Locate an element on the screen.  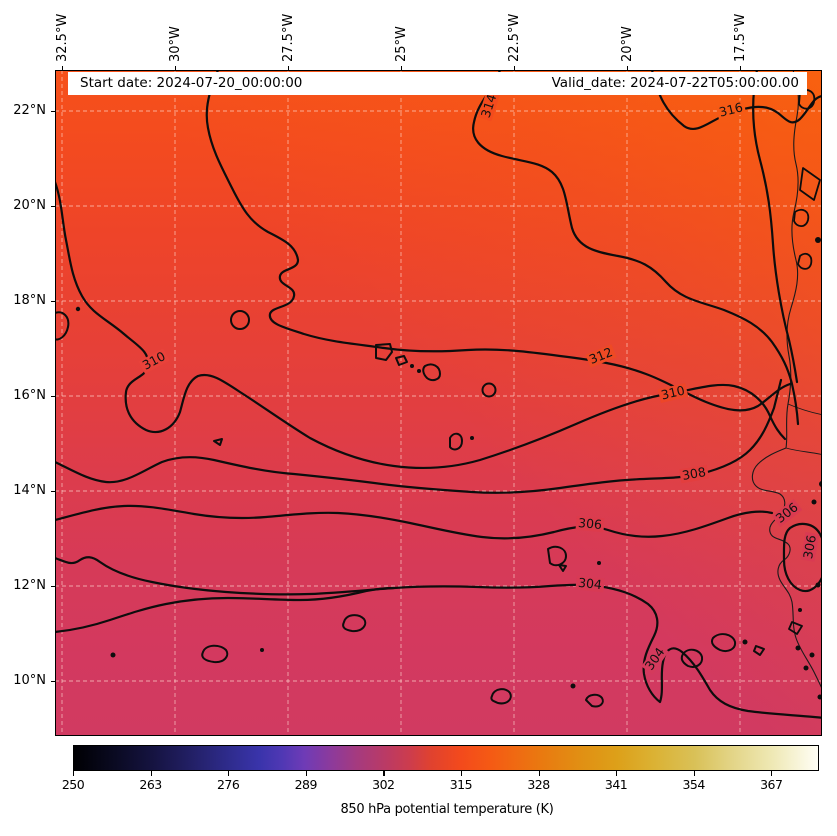
left-tick-label-12°N: 12°N is located at coordinates (29, 585).